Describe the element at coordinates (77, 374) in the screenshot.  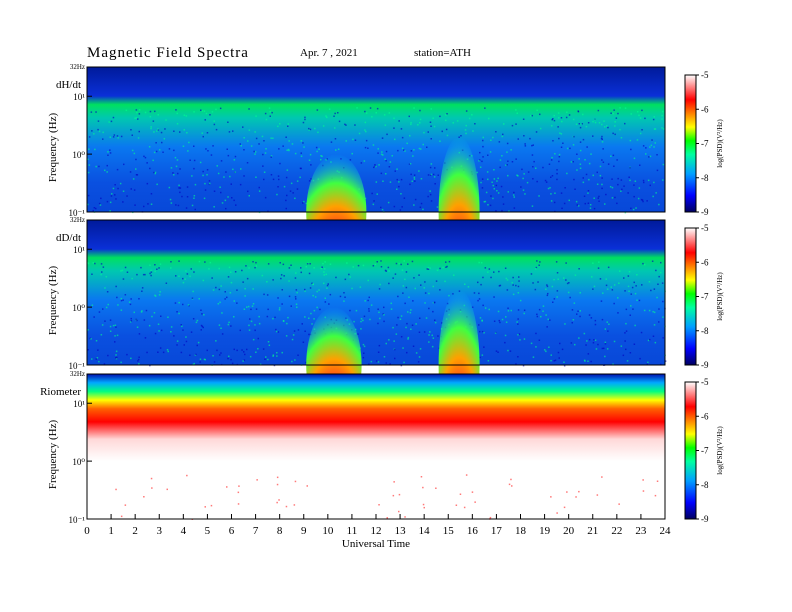
I see `y-tick-label-top: 32Hz` at that location.